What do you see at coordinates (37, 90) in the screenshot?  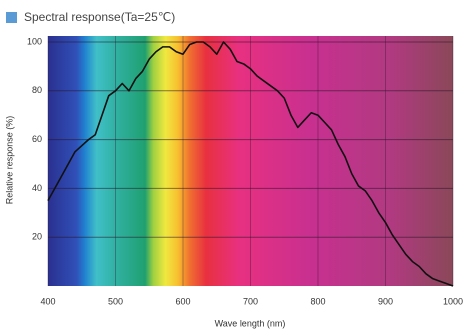 I see `y-tick-label: 80` at bounding box center [37, 90].